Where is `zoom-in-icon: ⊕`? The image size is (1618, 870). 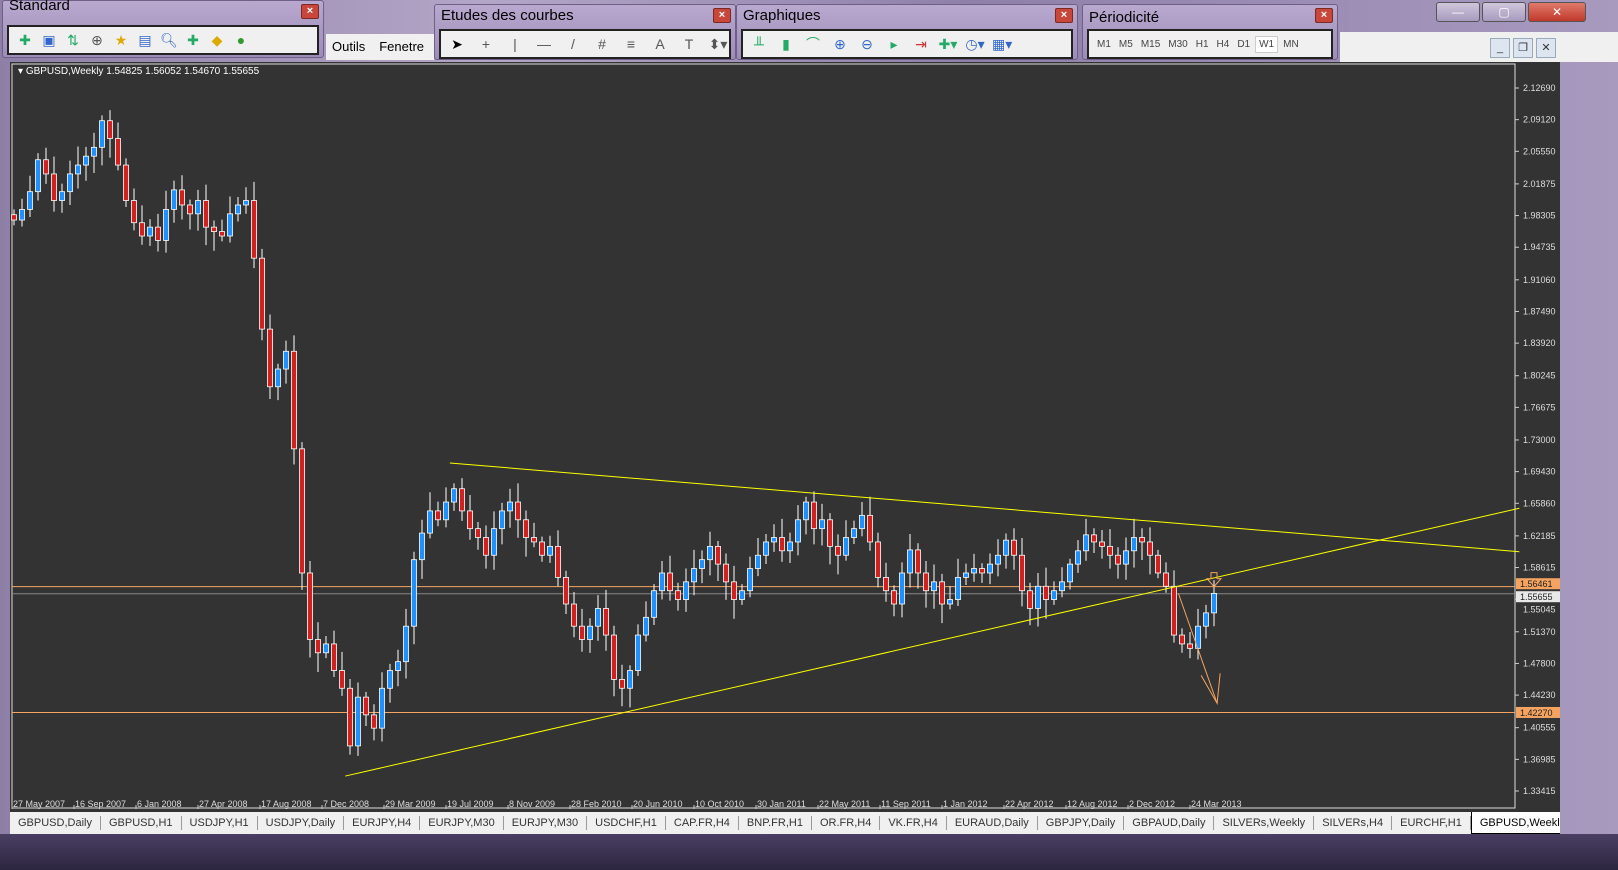 zoom-in-icon: ⊕ is located at coordinates (840, 44).